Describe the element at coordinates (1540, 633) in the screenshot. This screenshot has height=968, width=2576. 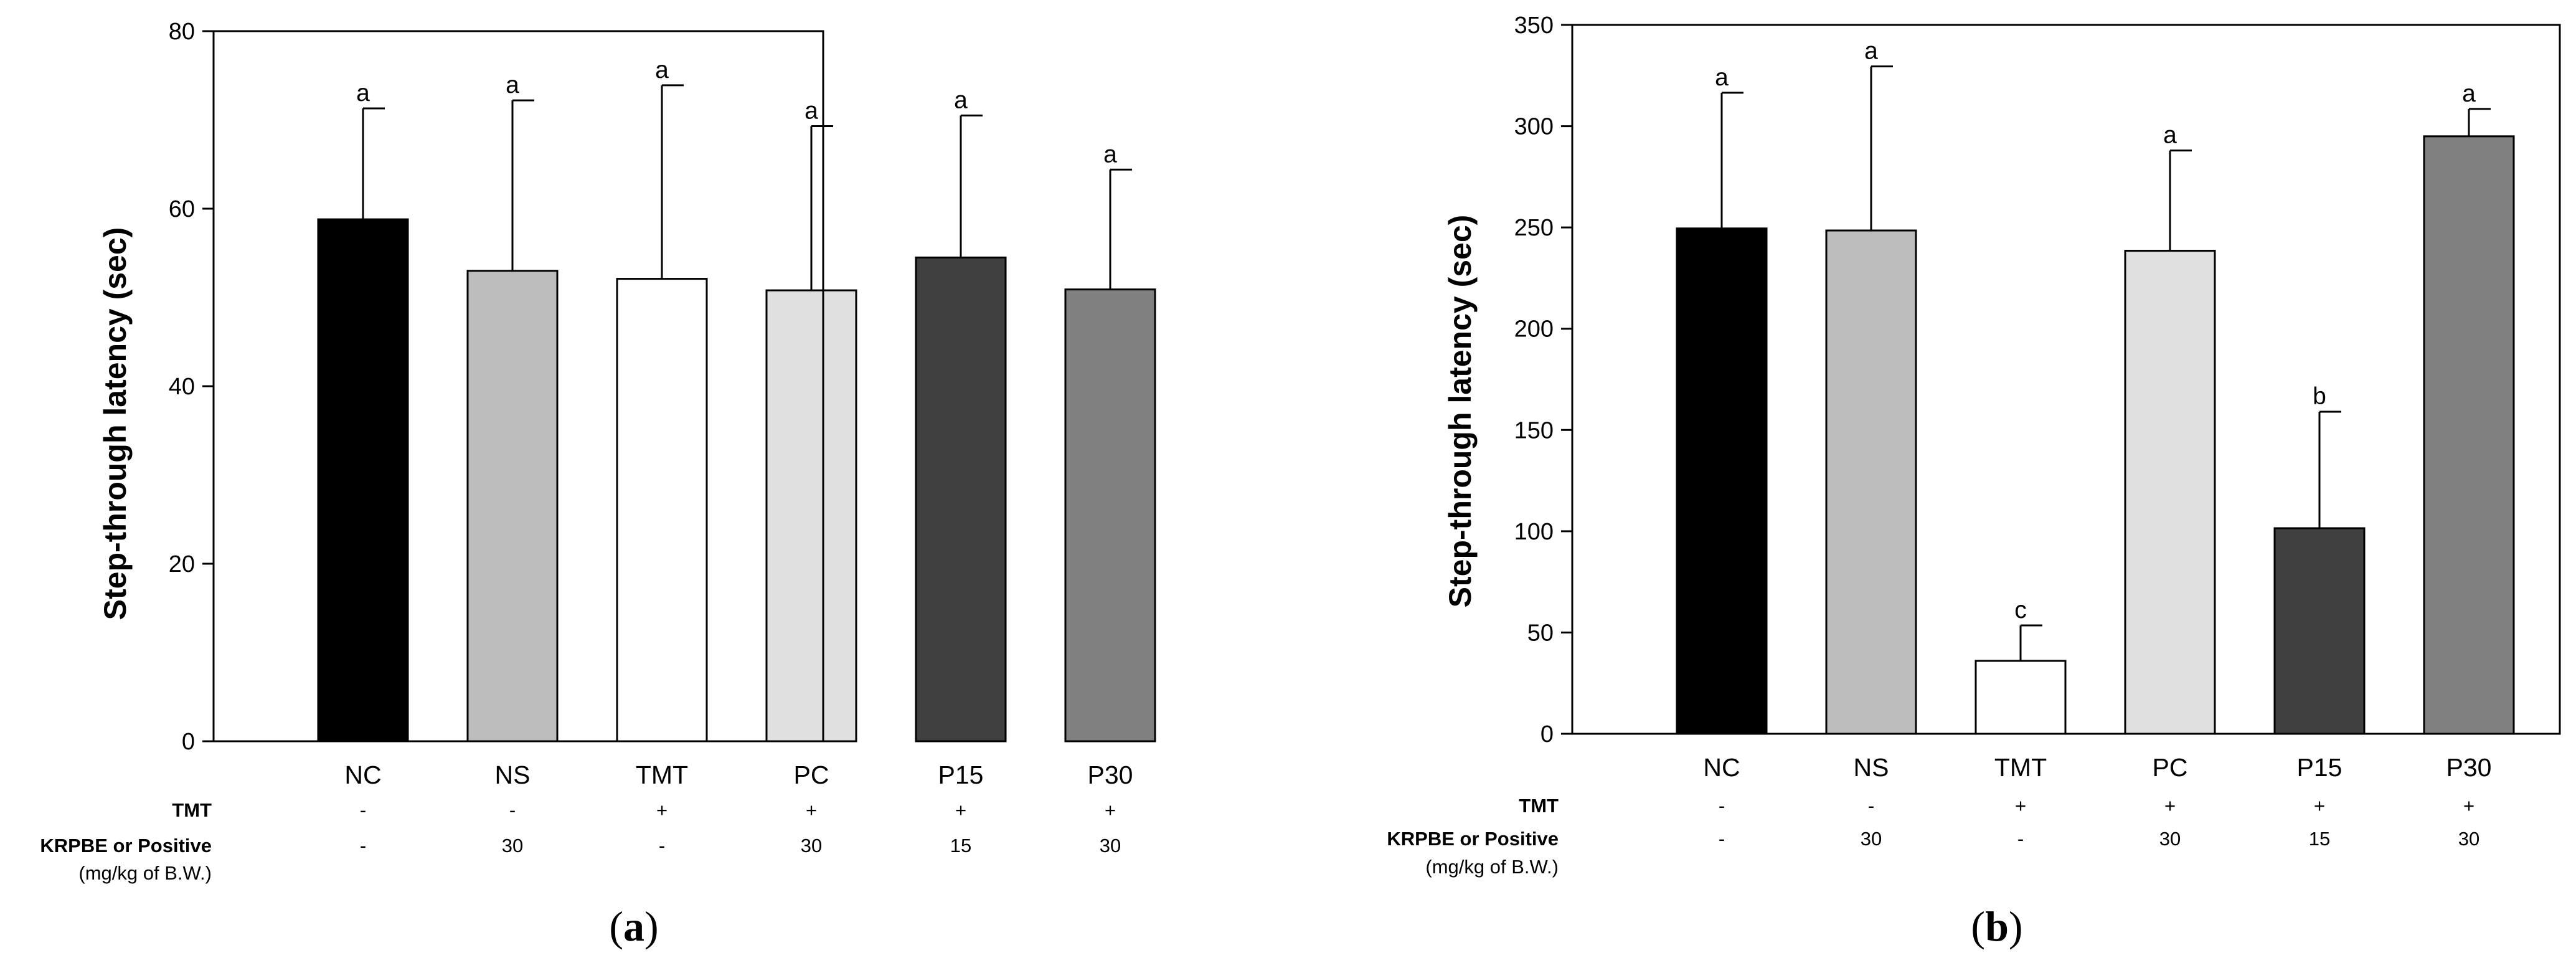
I see `y-tick-label: 50` at that location.